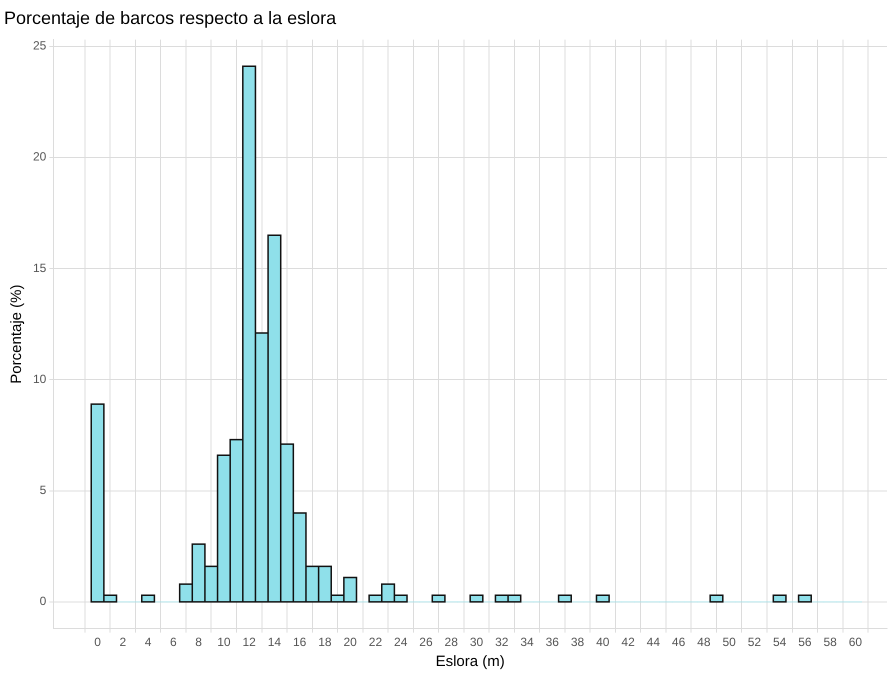  Describe the element at coordinates (249, 642) in the screenshot. I see `x-tick-label: 12` at that location.